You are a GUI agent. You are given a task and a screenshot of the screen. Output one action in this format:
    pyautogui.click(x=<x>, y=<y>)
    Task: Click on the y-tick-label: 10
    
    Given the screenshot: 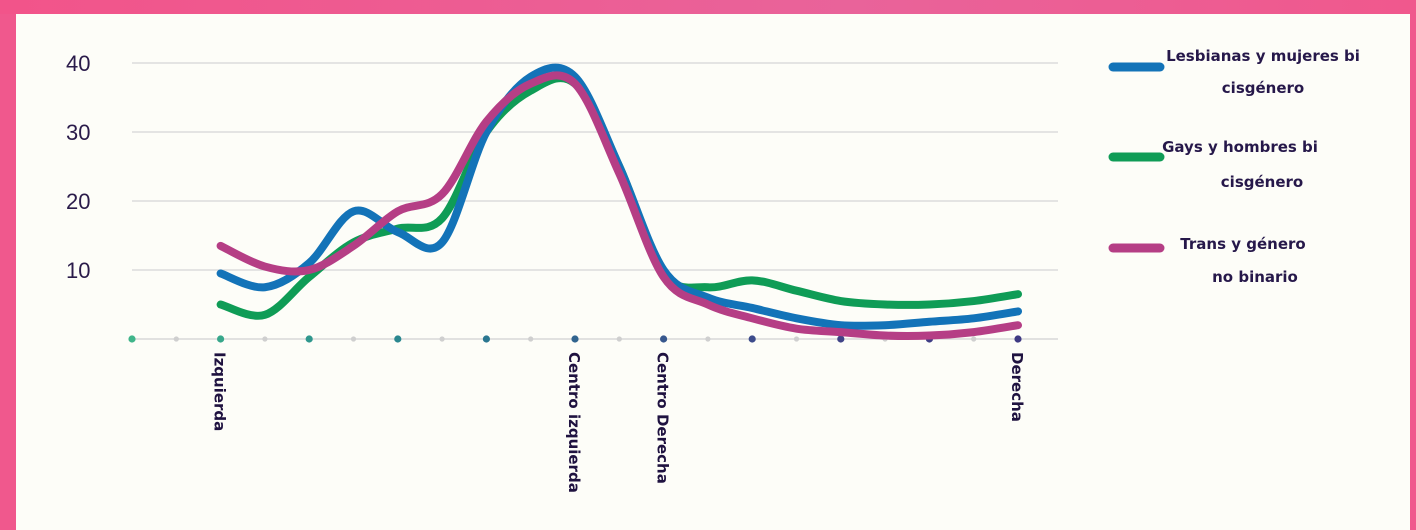 What is the action you would take?
    pyautogui.click(x=78, y=270)
    